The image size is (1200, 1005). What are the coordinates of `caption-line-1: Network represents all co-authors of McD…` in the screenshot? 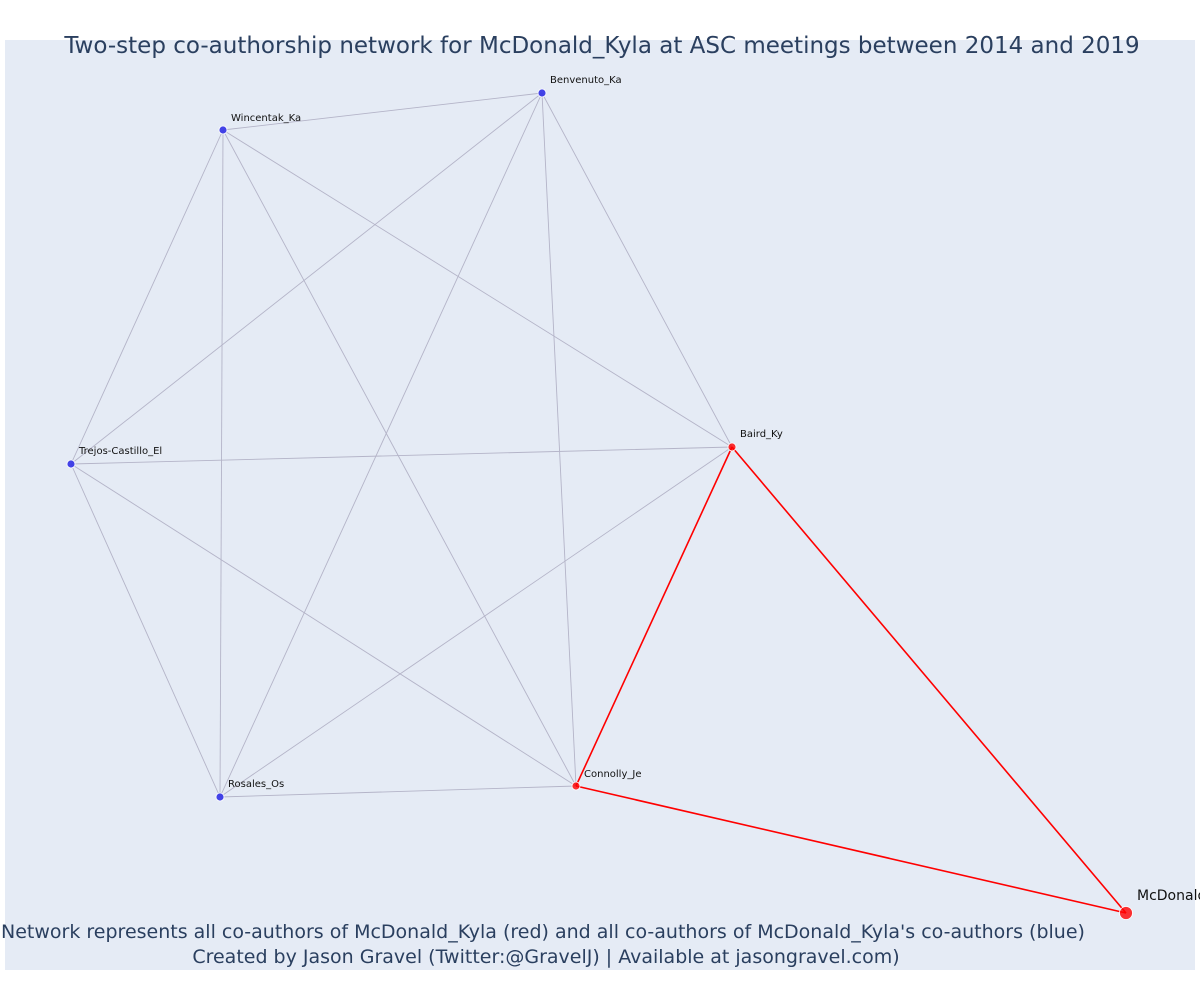 It's located at (543, 932).